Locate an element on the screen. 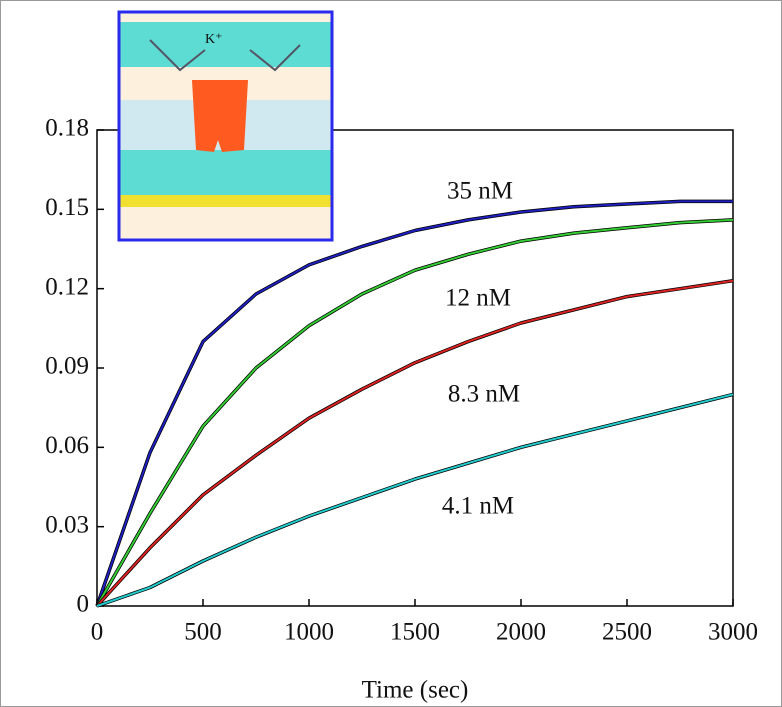 This screenshot has height=707, width=782. x-tick-label: 0 is located at coordinates (97, 632).